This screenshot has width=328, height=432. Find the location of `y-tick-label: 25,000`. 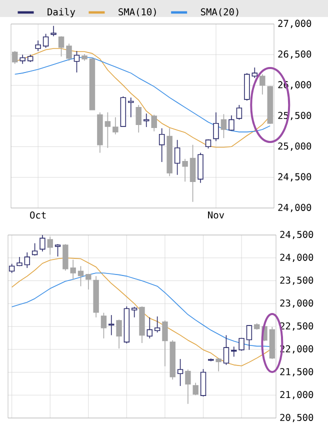

y-tick-label: 25,000 is located at coordinates (295, 146).